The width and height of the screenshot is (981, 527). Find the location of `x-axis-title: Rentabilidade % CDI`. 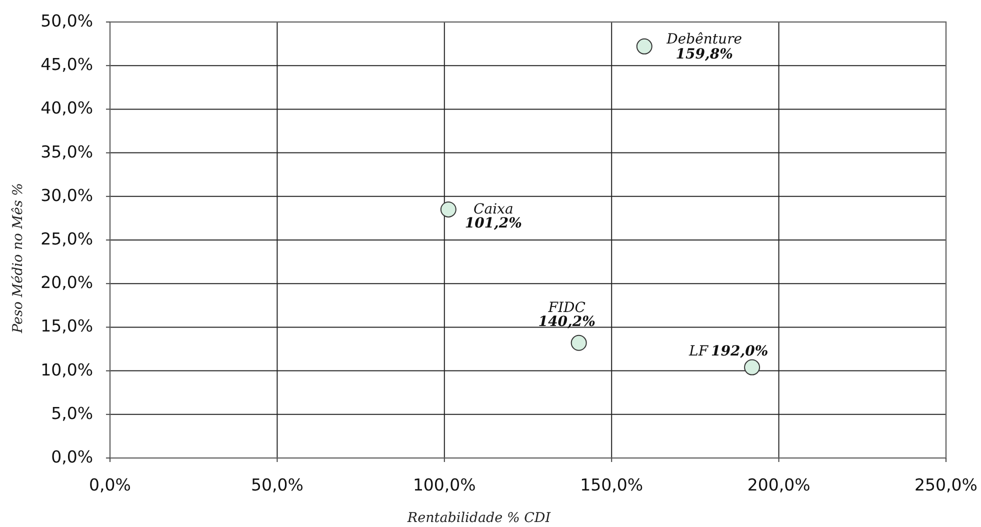

x-axis-title: Rentabilidade % CDI is located at coordinates (479, 518).